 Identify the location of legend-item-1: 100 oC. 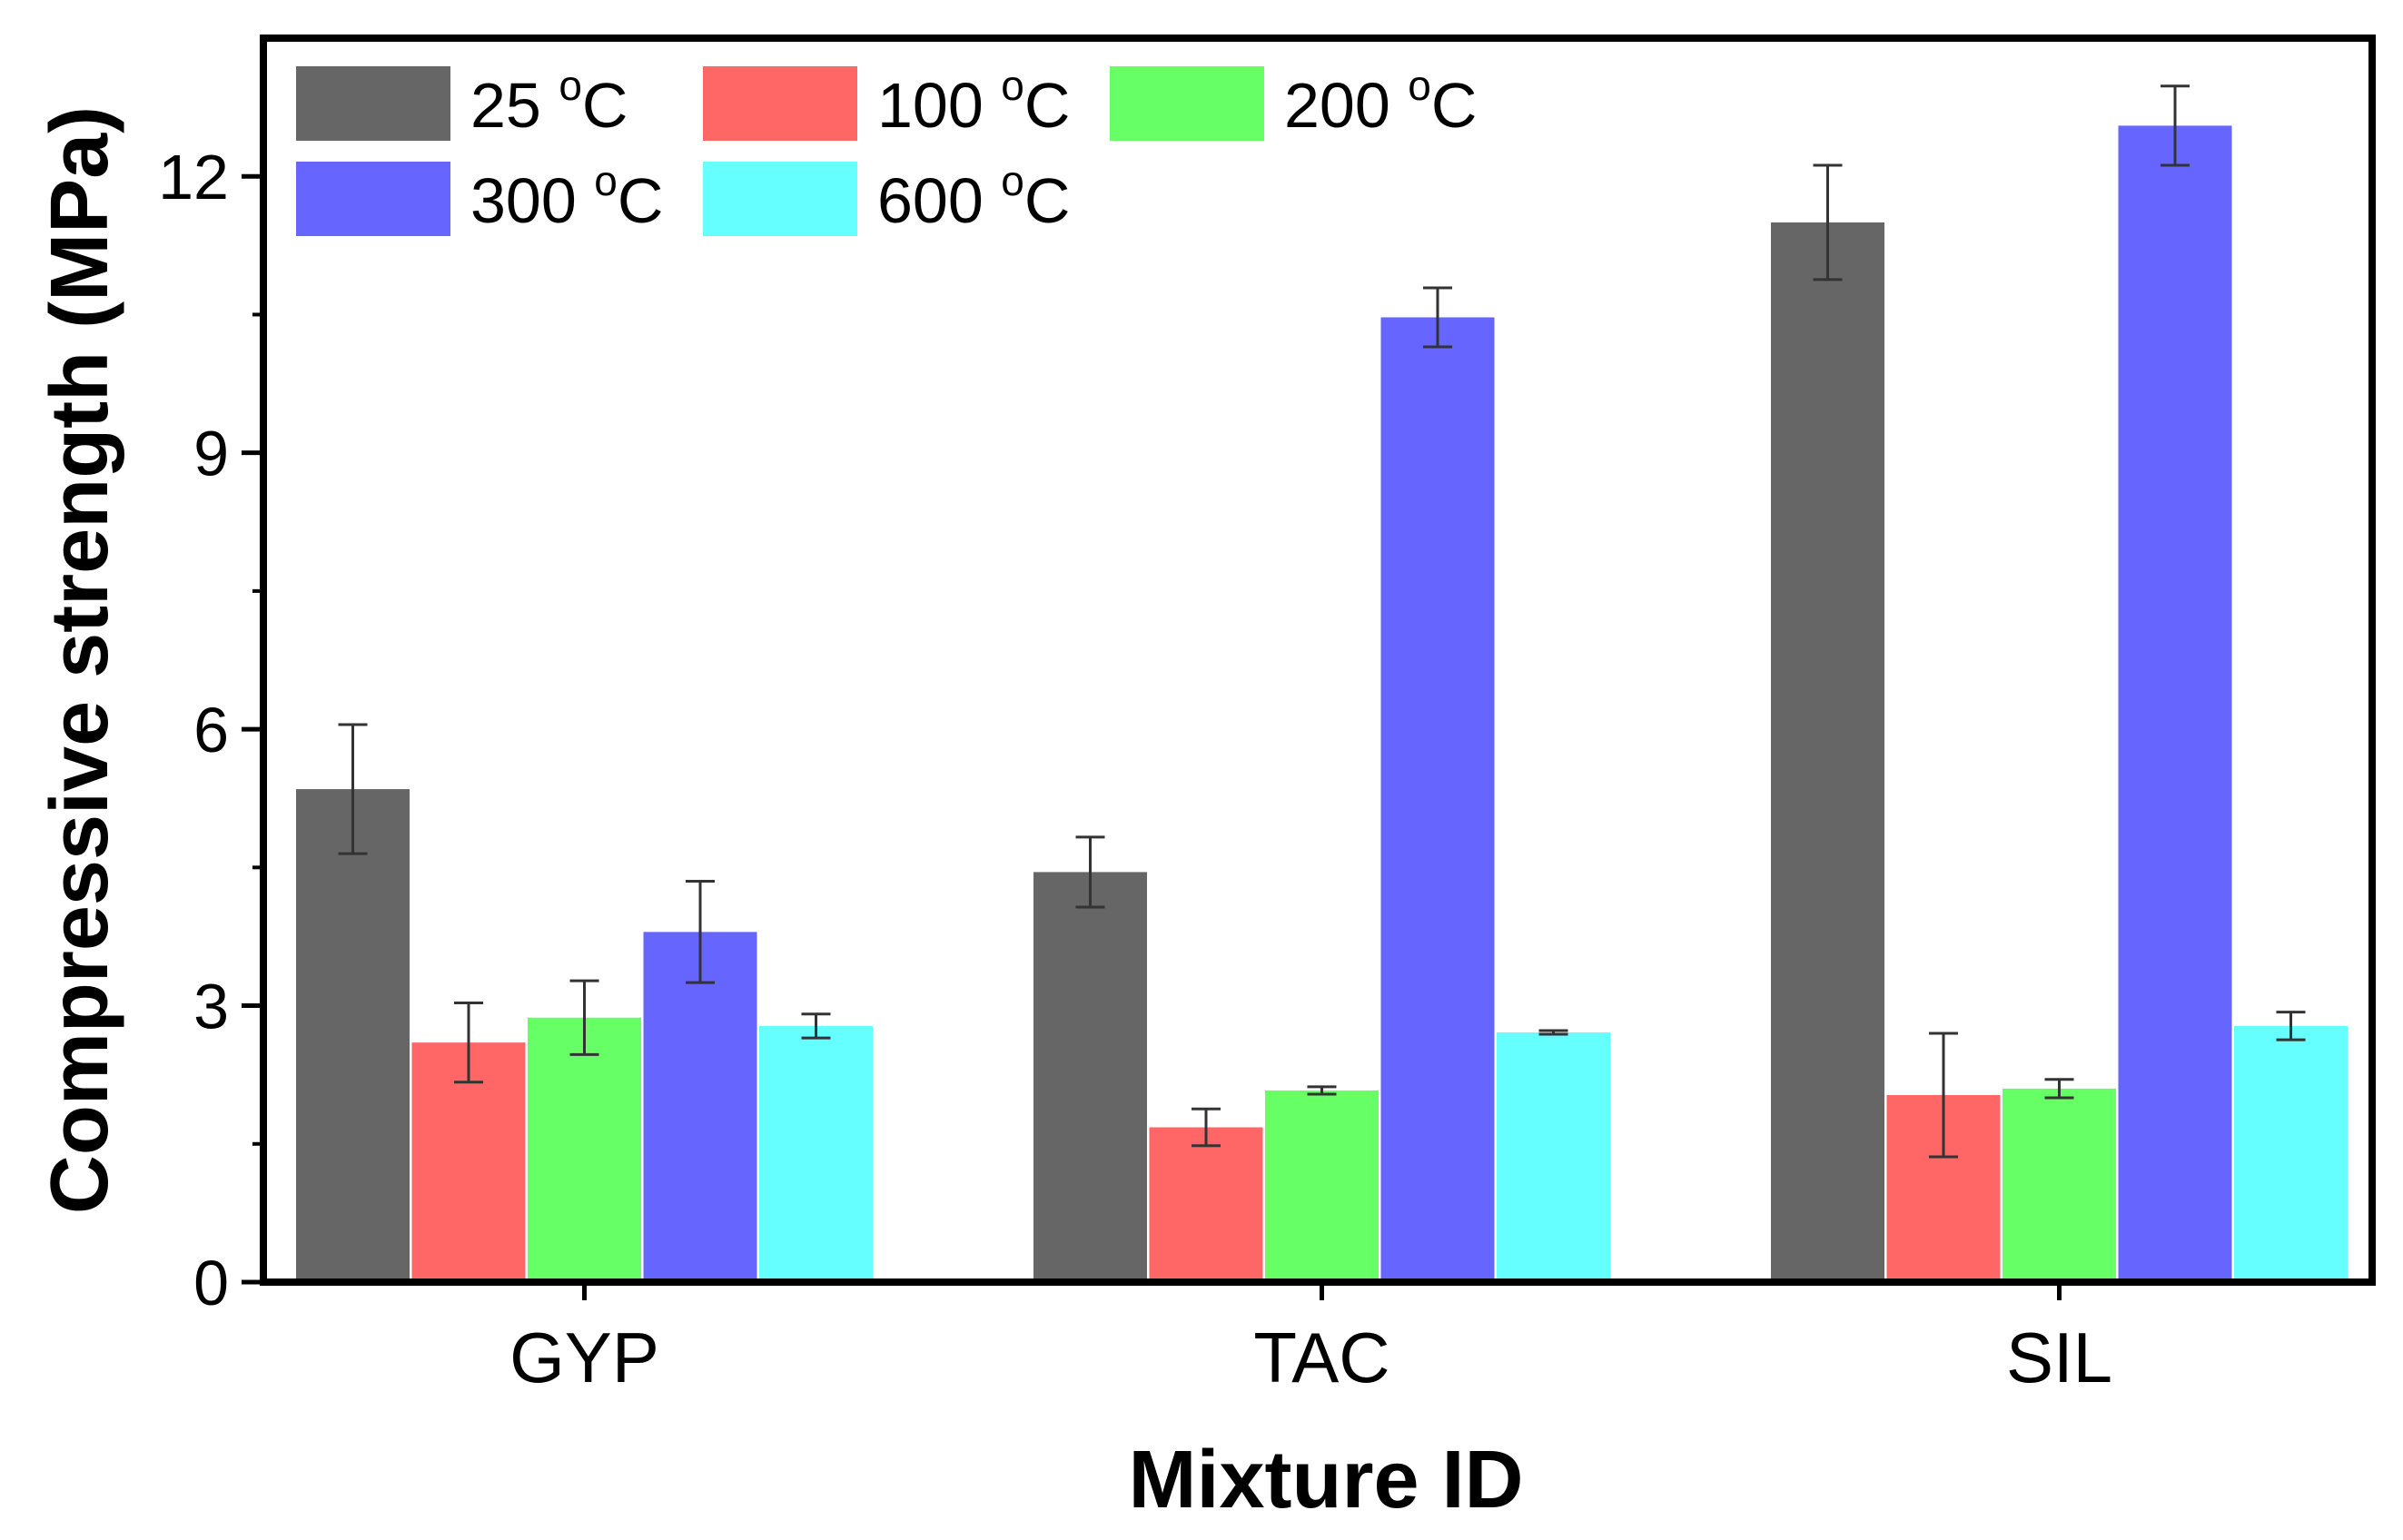
(886, 101).